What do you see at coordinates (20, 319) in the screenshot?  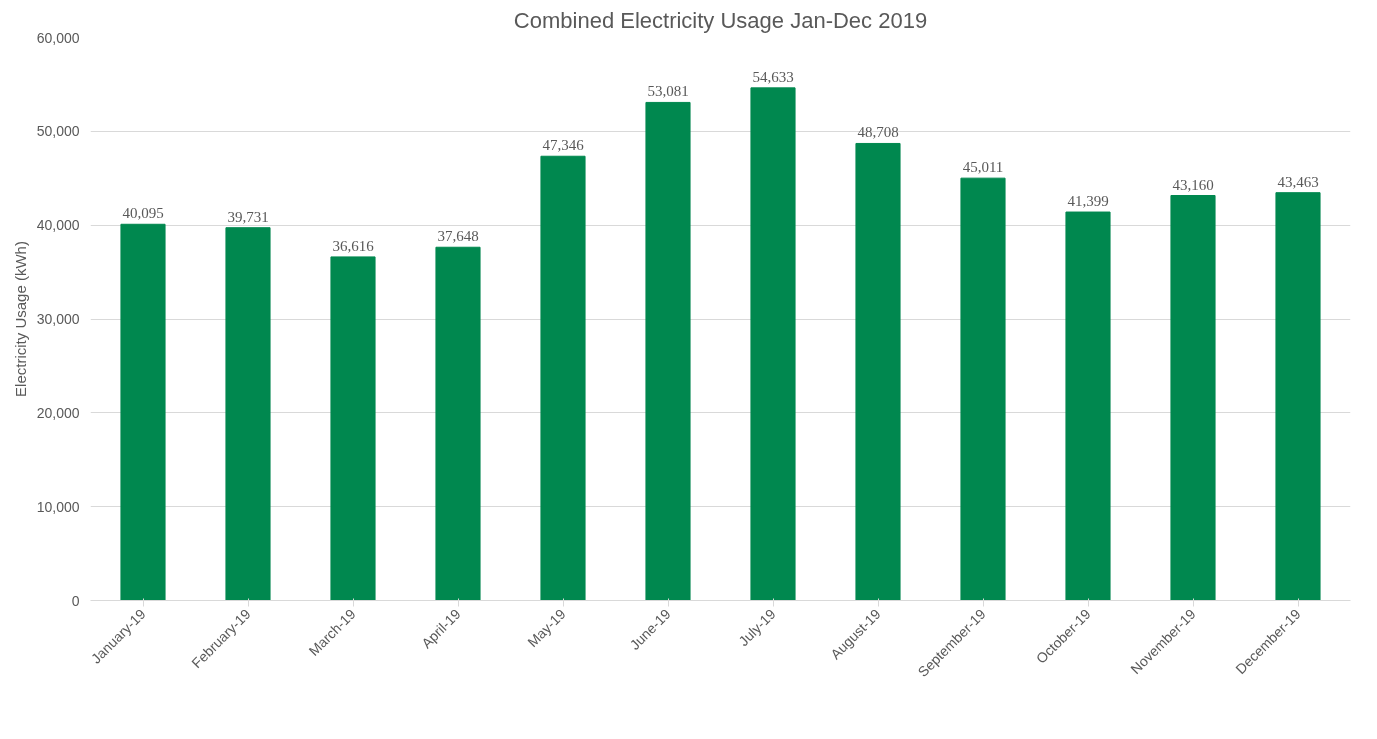 I see `y-axis-title: Electricity Usage (kWh)` at bounding box center [20, 319].